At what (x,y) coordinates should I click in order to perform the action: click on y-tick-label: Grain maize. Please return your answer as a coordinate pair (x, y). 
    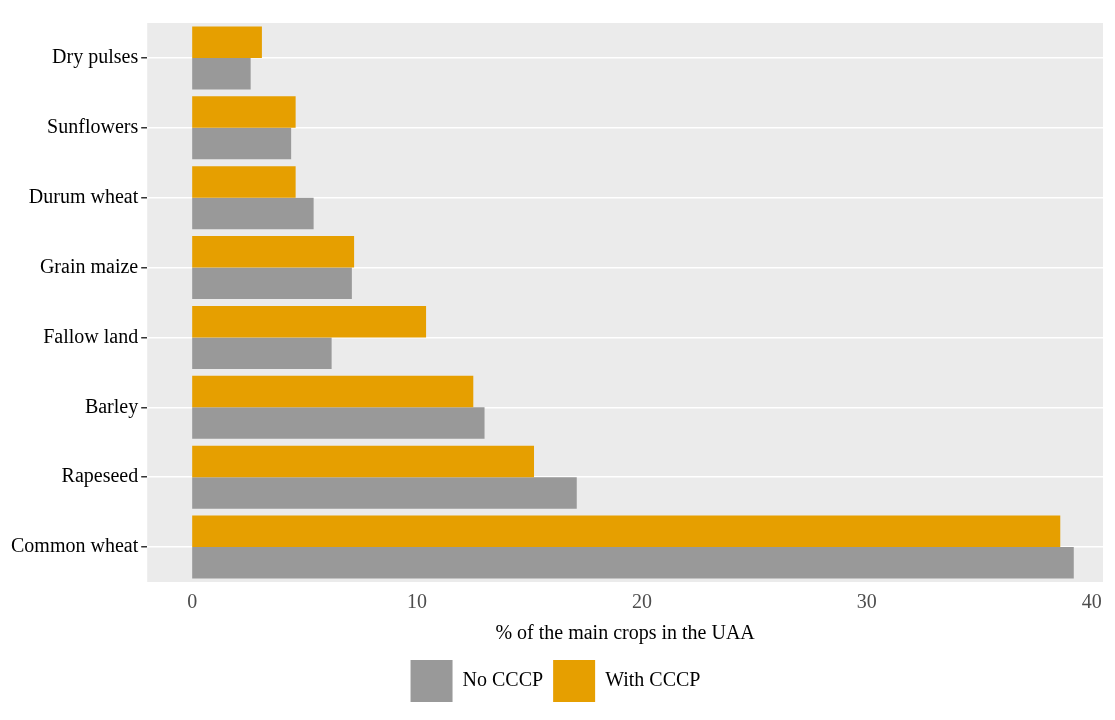
    Looking at the image, I should click on (89, 265).